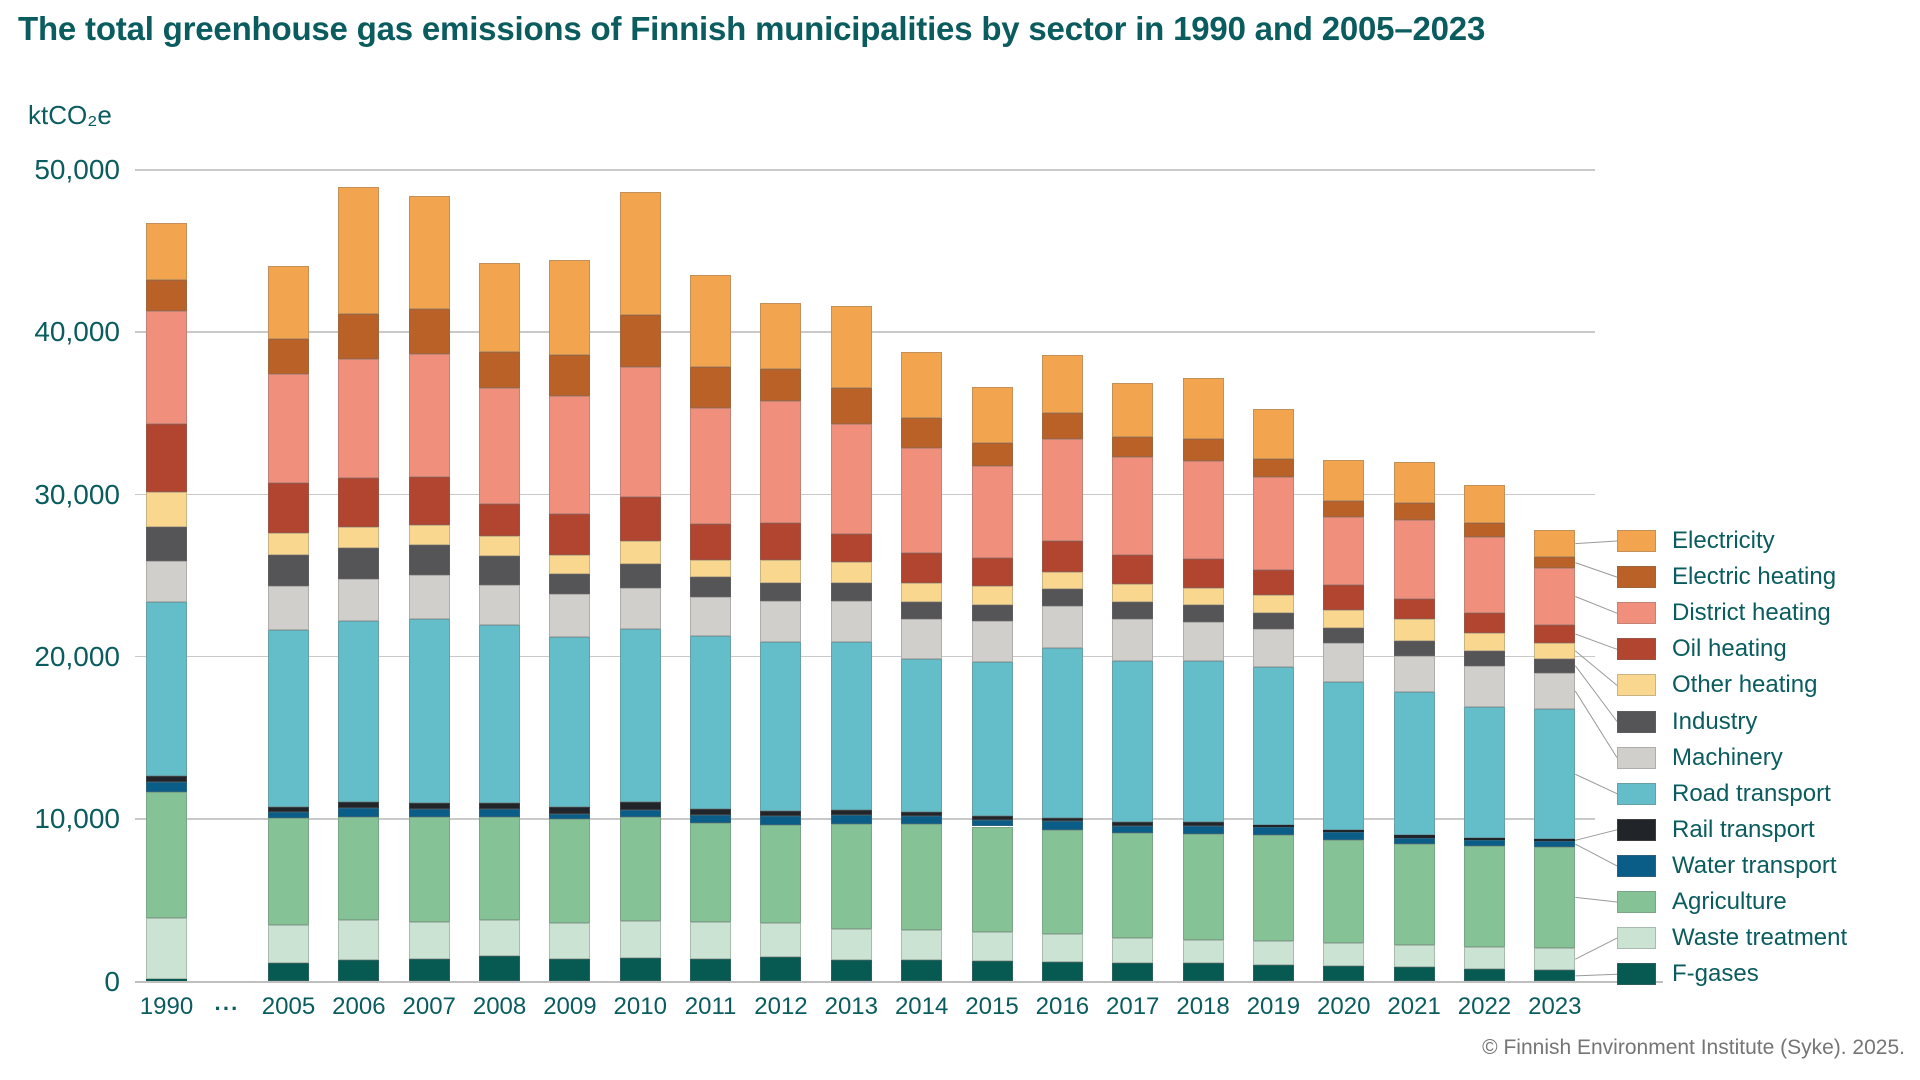  What do you see at coordinates (851, 1006) in the screenshot?
I see `x-axis-year-label: 2013` at bounding box center [851, 1006].